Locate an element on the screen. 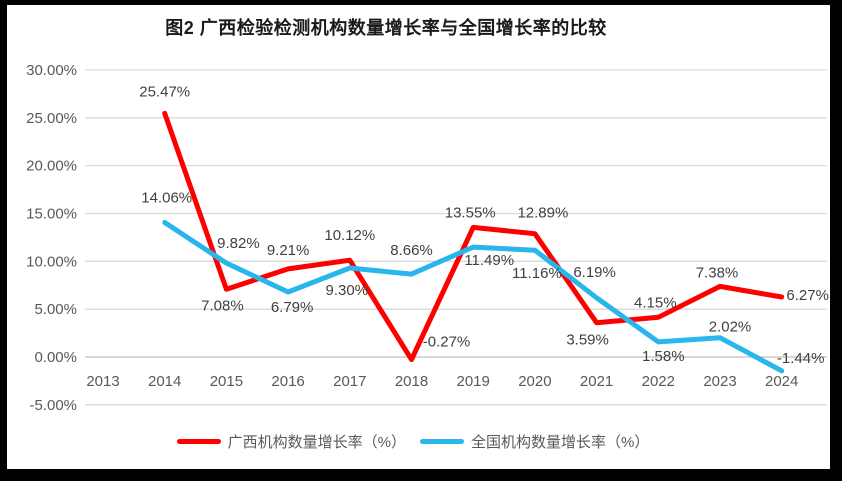  chart-legend: 广西机构数量增长率（%） 全国机构数量增长率（%） is located at coordinates (413, 441).